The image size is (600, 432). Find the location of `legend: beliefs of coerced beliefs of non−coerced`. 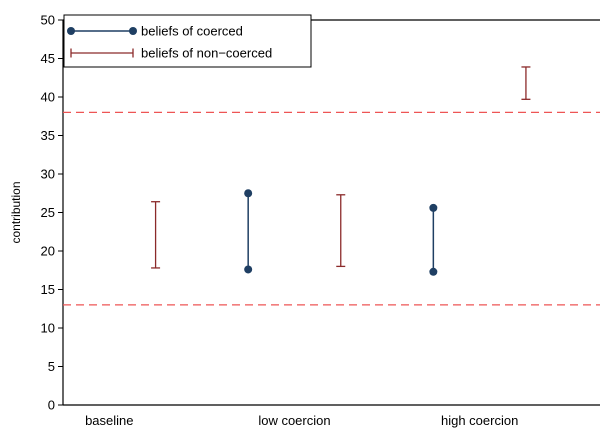

legend: beliefs of coerced beliefs of non−coerced is located at coordinates (187, 41).